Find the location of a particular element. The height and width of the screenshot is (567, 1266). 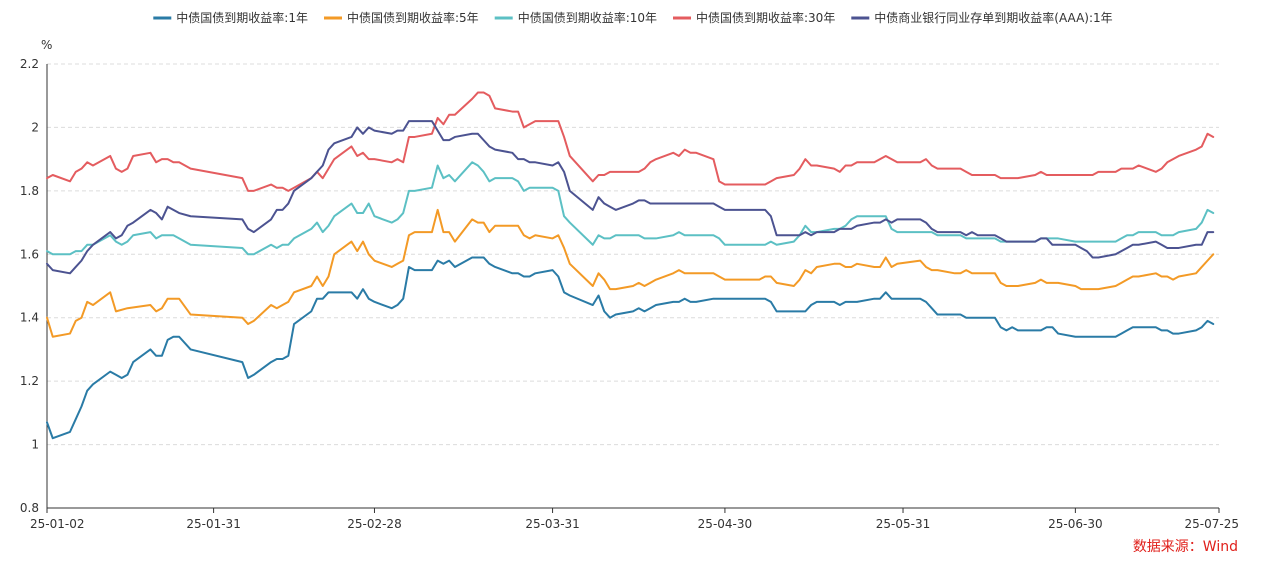

x-tick-label: 25-03-31 is located at coordinates (552, 524).